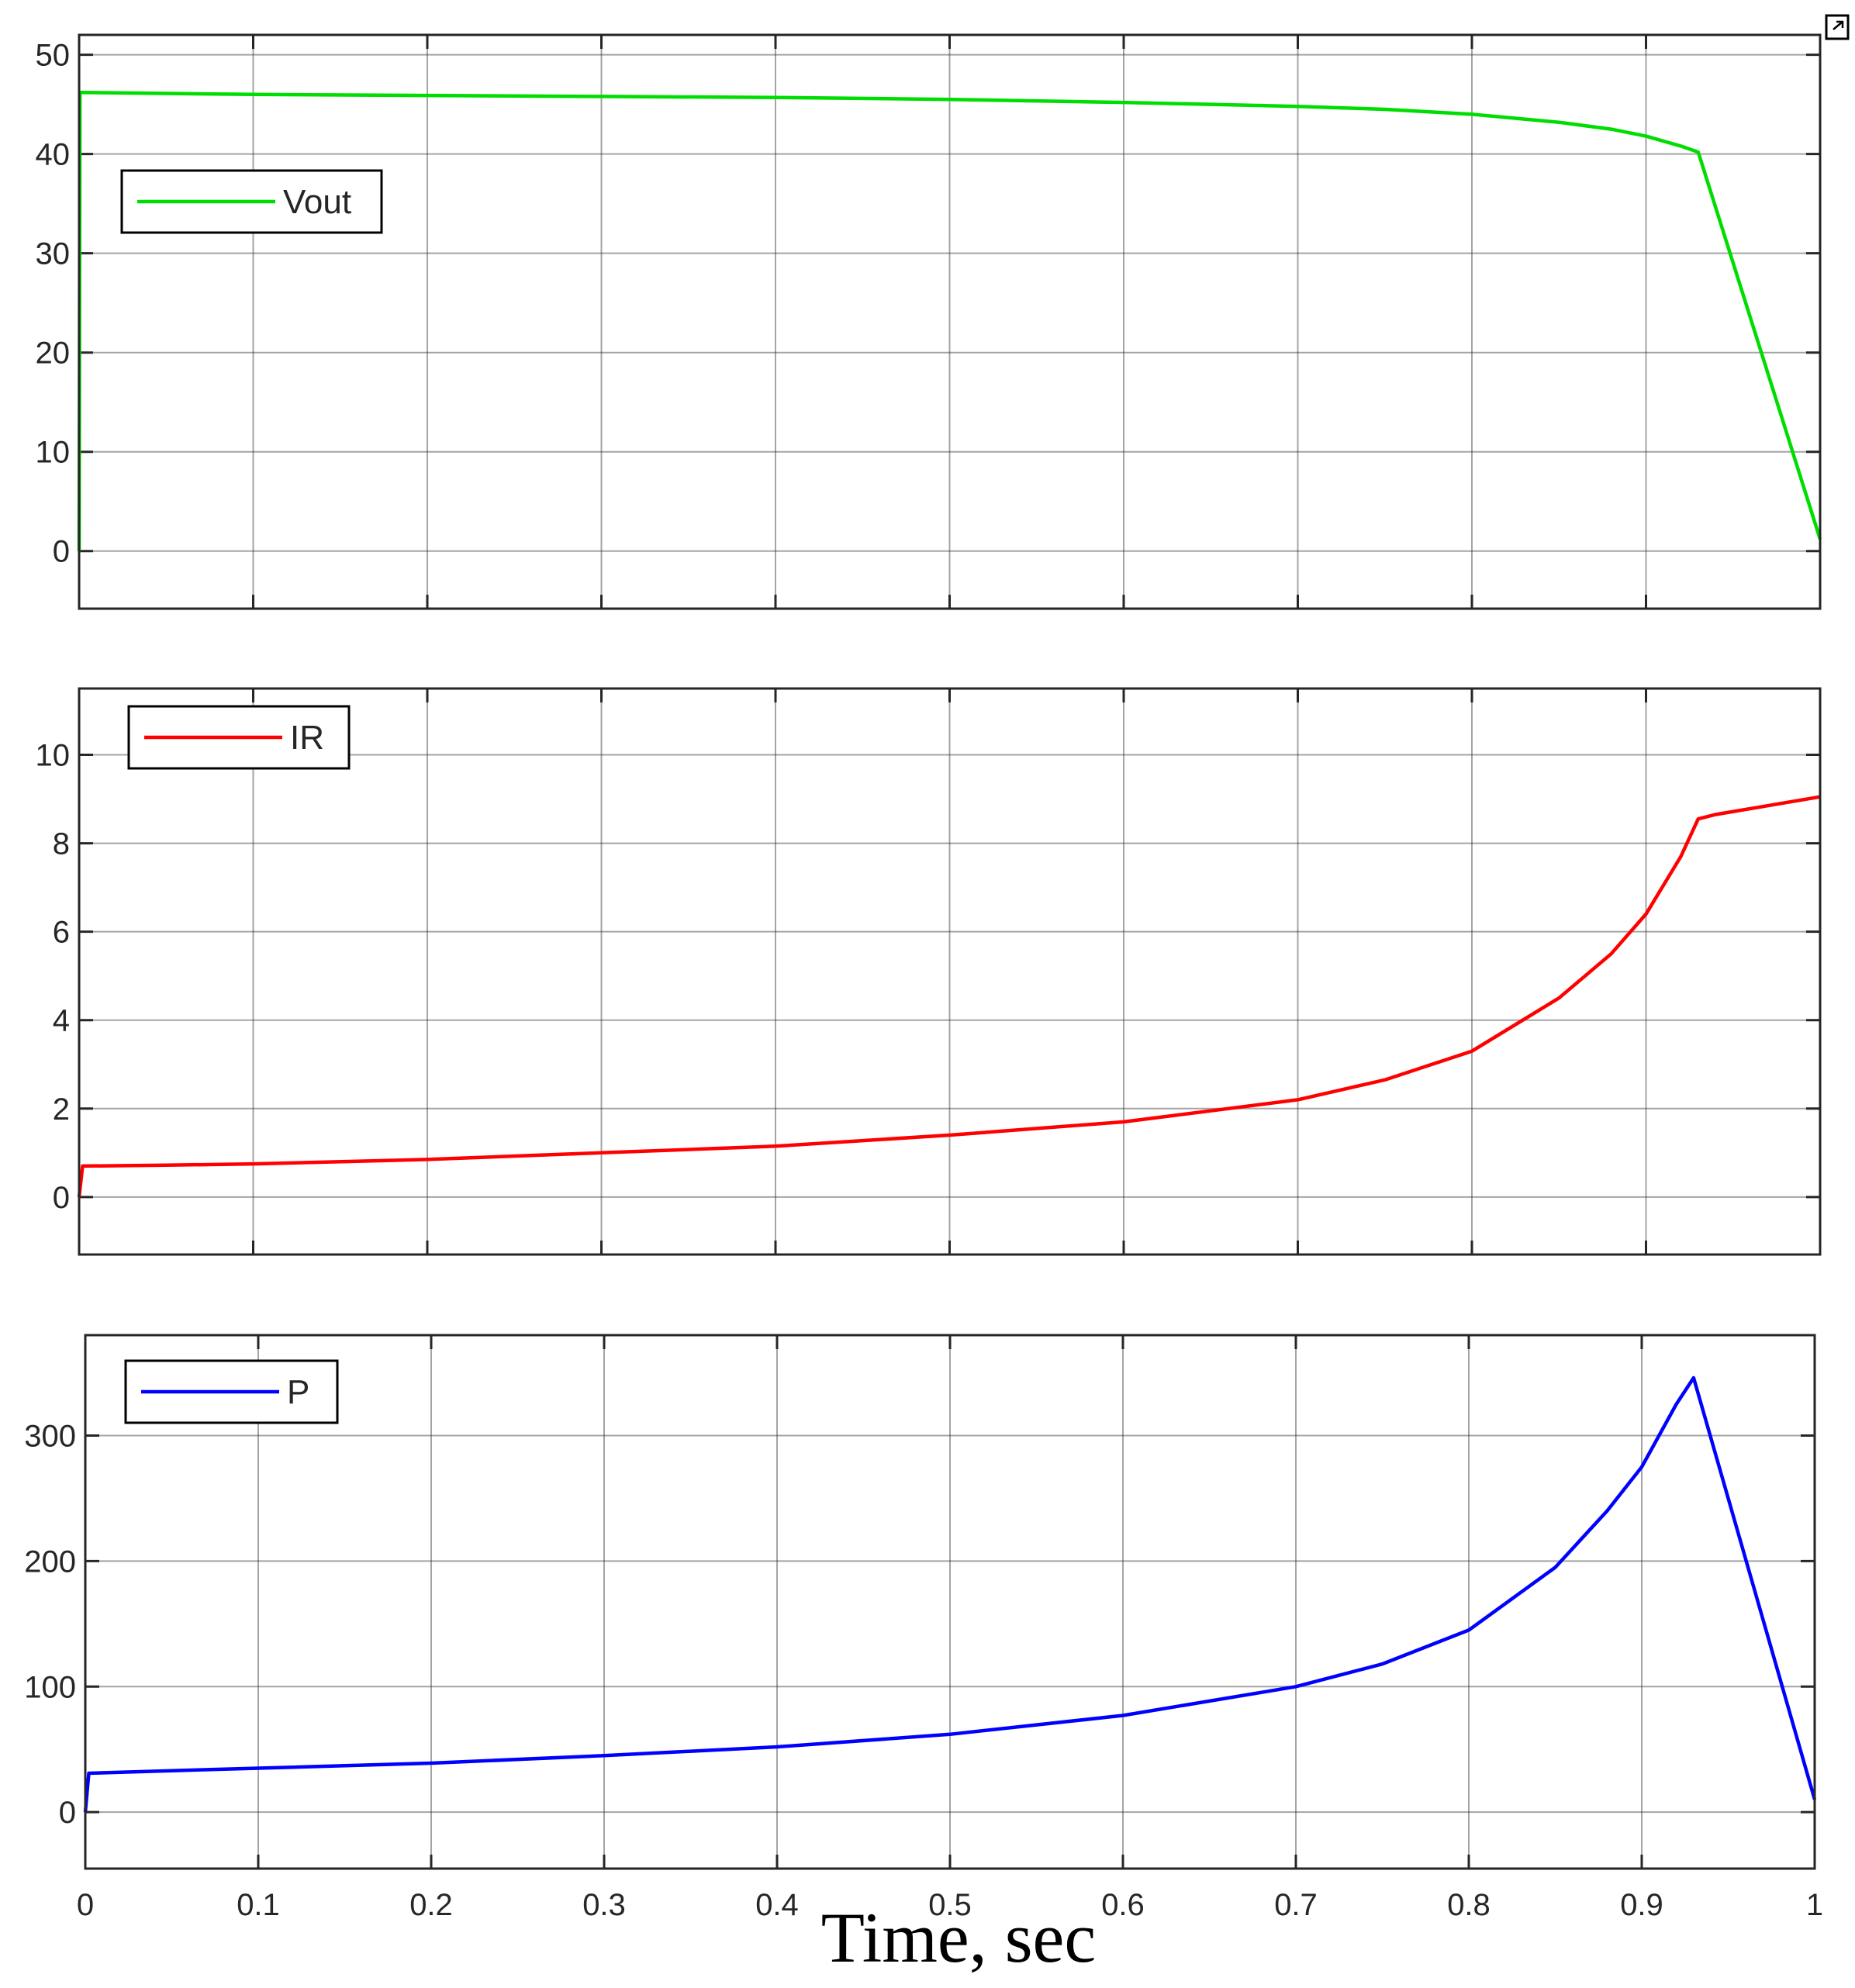 Image resolution: width=1855 pixels, height=1988 pixels. What do you see at coordinates (298, 1392) in the screenshot?
I see `legend-label-p: P` at bounding box center [298, 1392].